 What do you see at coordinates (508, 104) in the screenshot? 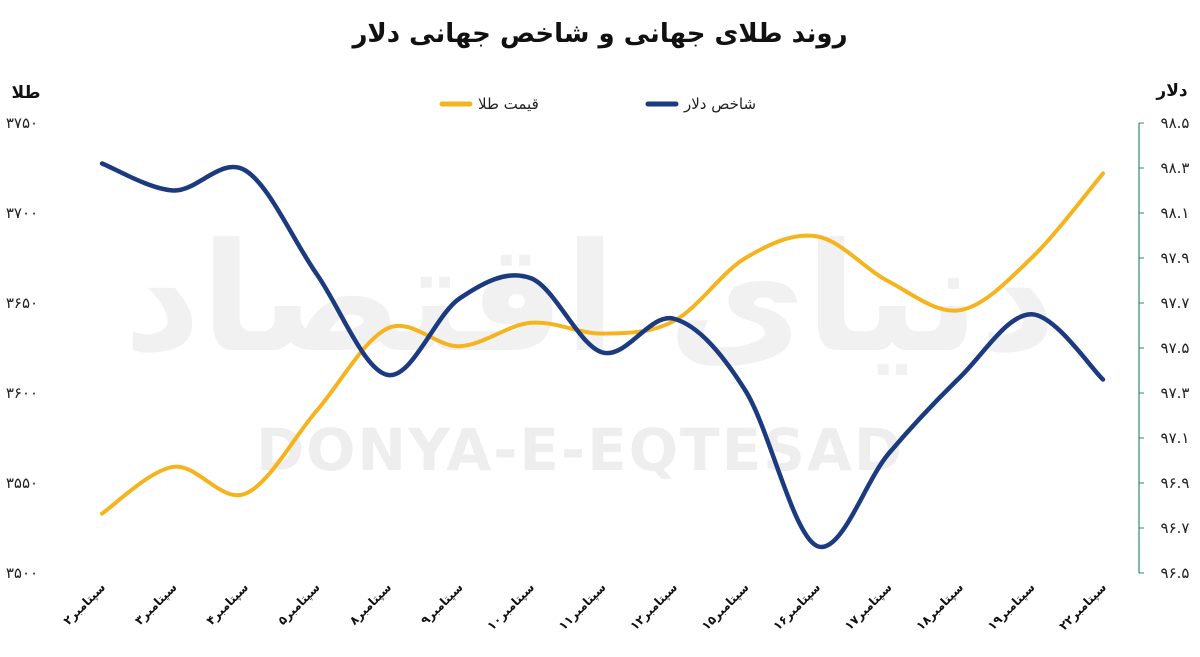
I see `legend-label-gold: قیمت طلا` at bounding box center [508, 104].